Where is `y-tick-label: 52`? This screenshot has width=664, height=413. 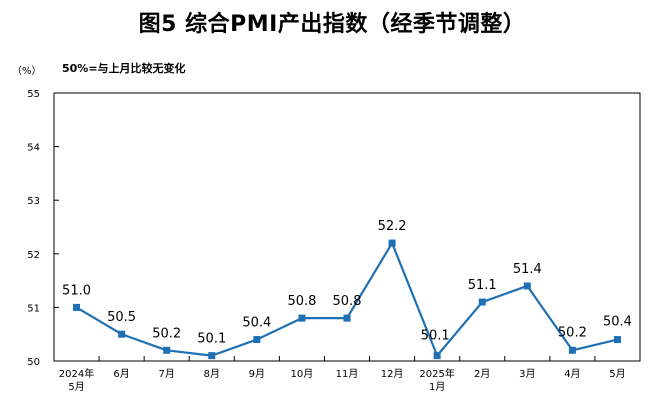
y-tick-label: 52 is located at coordinates (33, 255).